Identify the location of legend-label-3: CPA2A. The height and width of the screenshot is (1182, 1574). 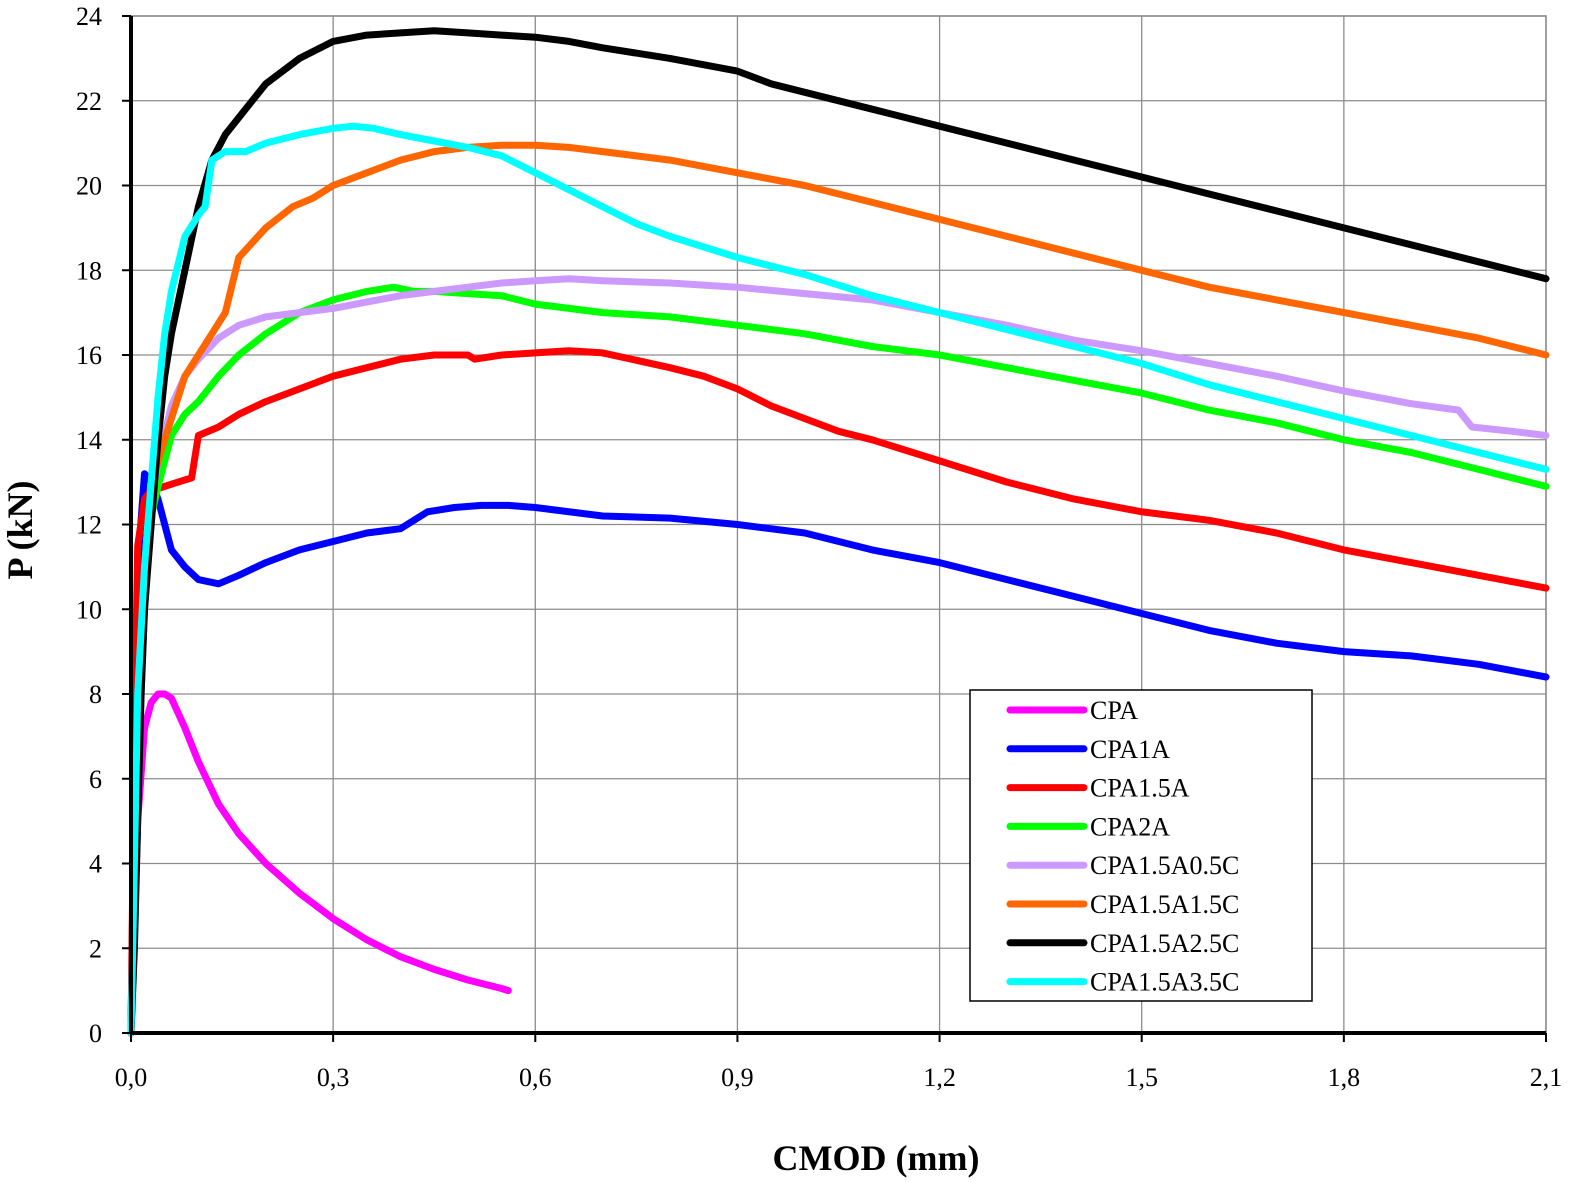
(1130, 826).